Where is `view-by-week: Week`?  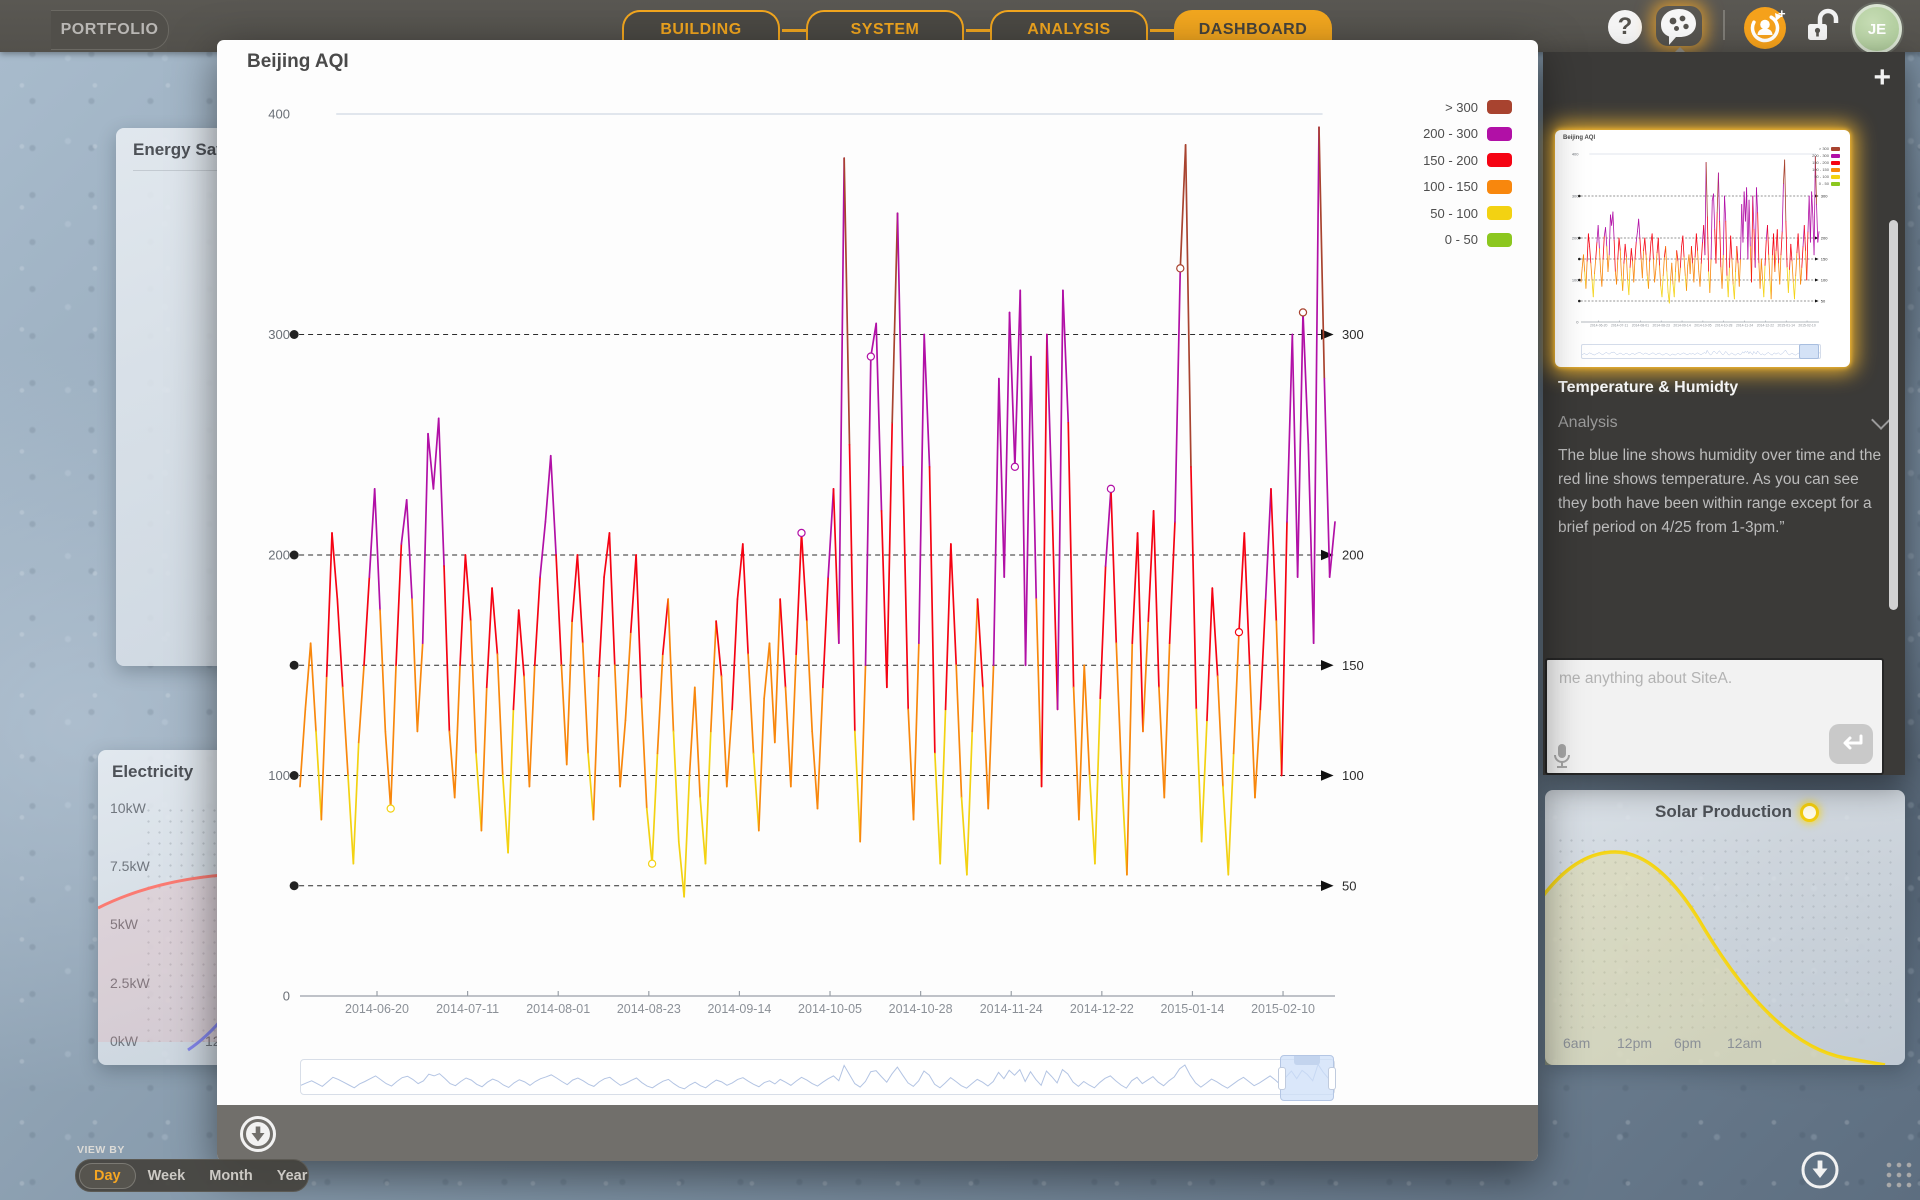
view-by-week: Week is located at coordinates (166, 1175).